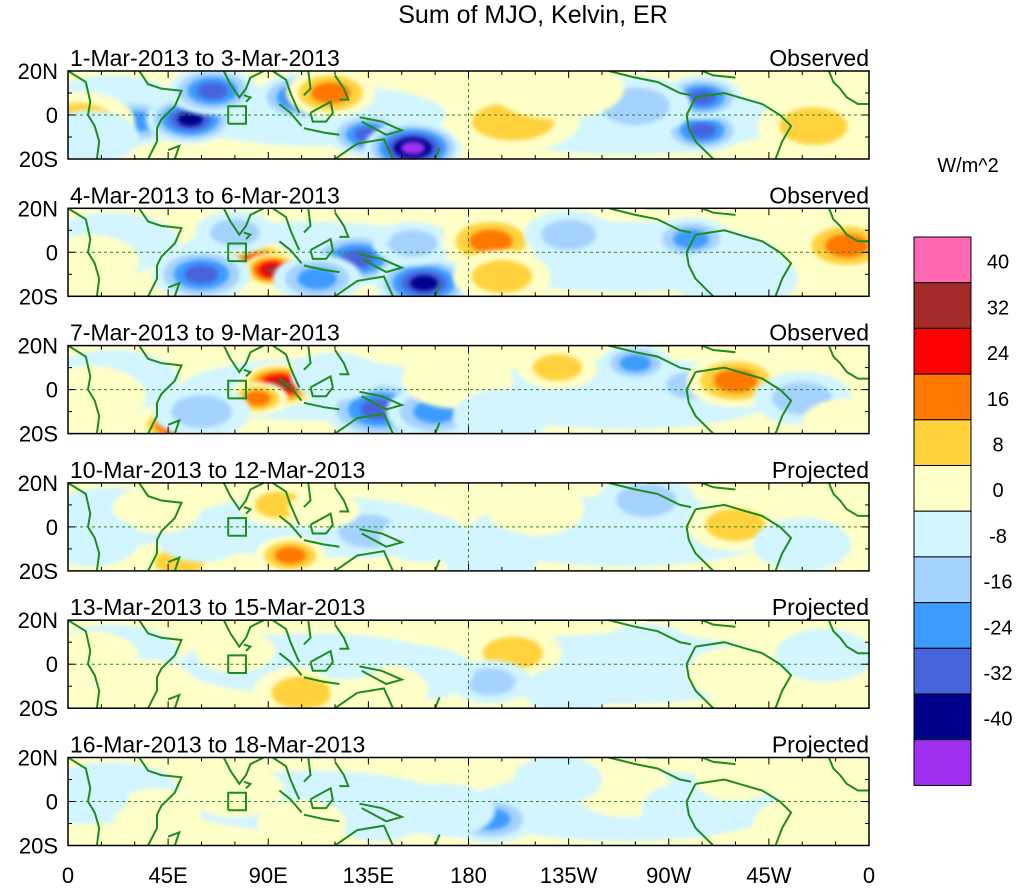 The width and height of the screenshot is (1021, 889). Describe the element at coordinates (998, 263) in the screenshot. I see `colorbar-level-label: 40` at that location.